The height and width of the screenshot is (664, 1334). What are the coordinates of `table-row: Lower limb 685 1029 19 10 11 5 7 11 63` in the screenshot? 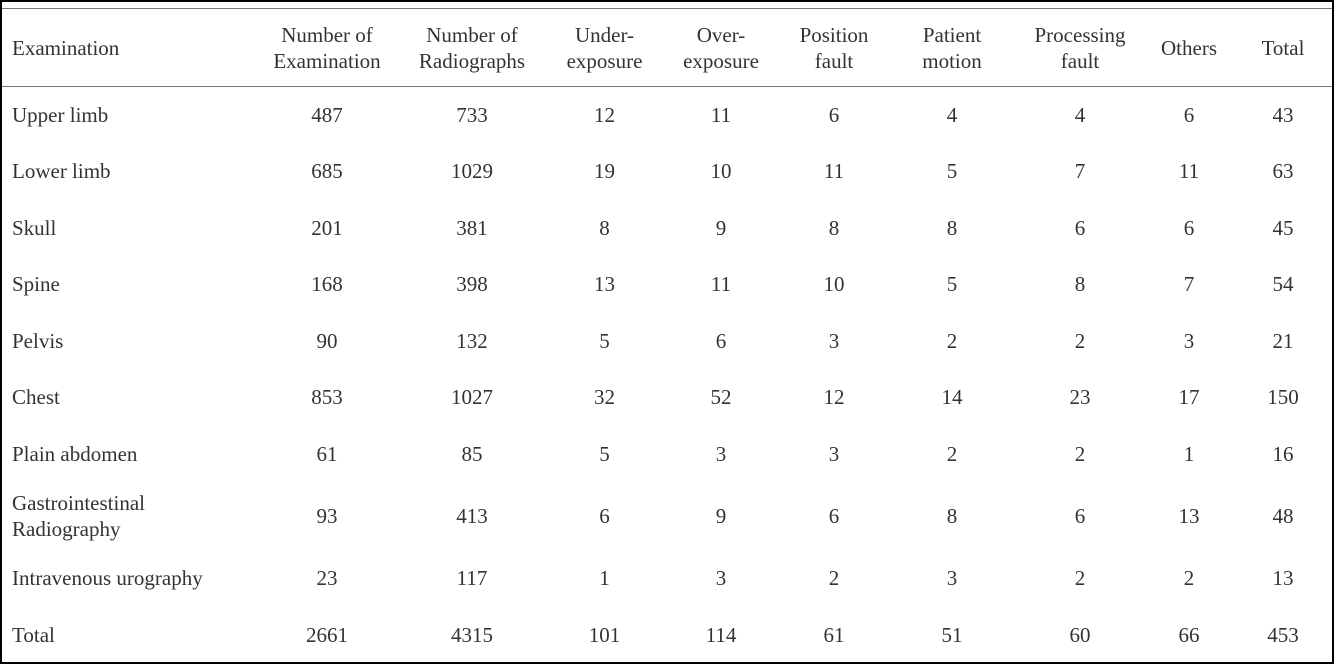 It's located at (667, 171).